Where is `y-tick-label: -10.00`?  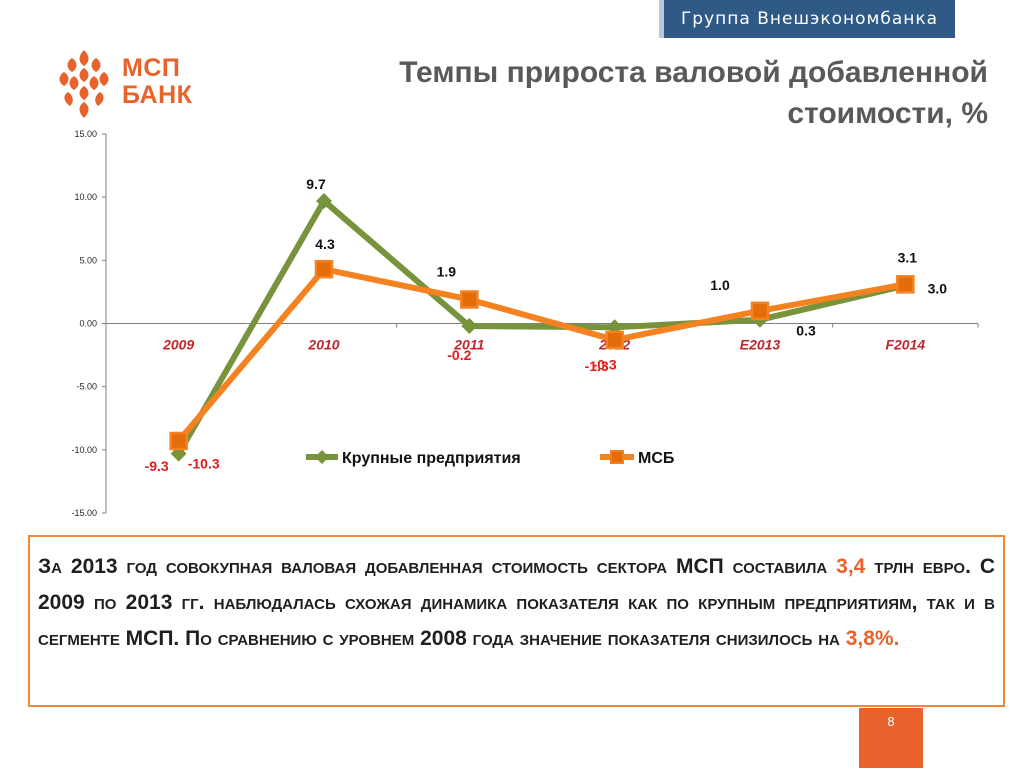 y-tick-label: -10.00 is located at coordinates (84, 450).